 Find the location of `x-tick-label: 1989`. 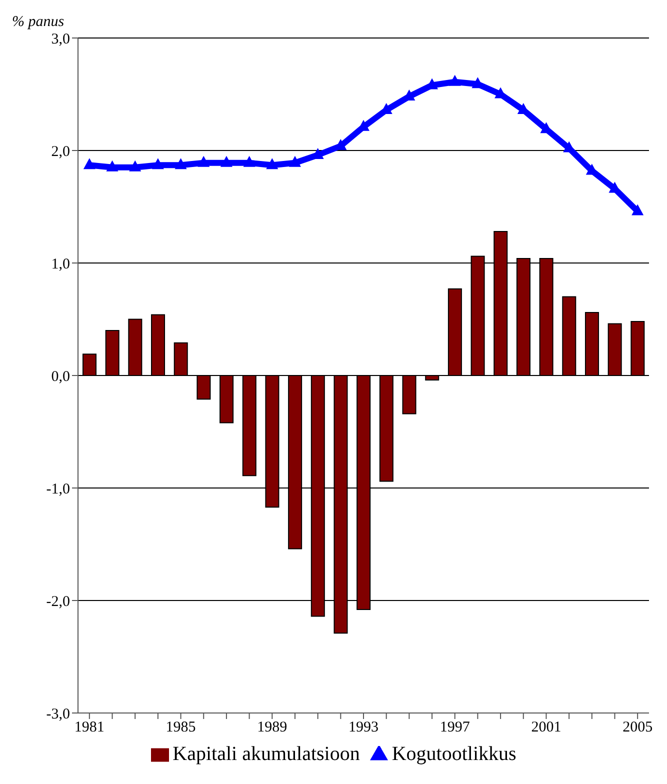

x-tick-label: 1989 is located at coordinates (272, 728).